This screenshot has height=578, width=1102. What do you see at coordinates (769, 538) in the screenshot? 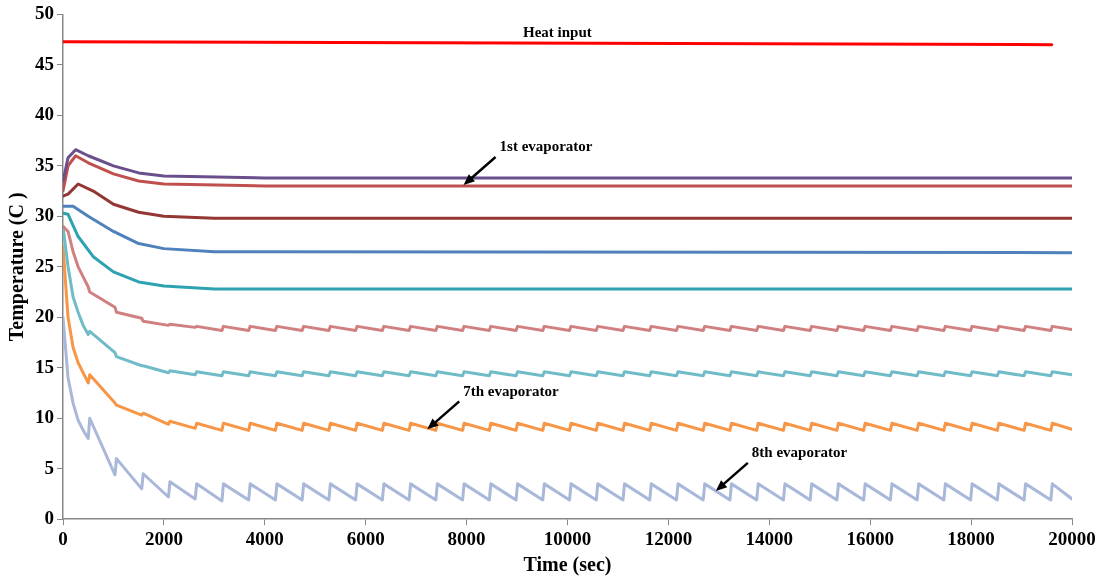
I see `x-tick-label: 14000` at bounding box center [769, 538].